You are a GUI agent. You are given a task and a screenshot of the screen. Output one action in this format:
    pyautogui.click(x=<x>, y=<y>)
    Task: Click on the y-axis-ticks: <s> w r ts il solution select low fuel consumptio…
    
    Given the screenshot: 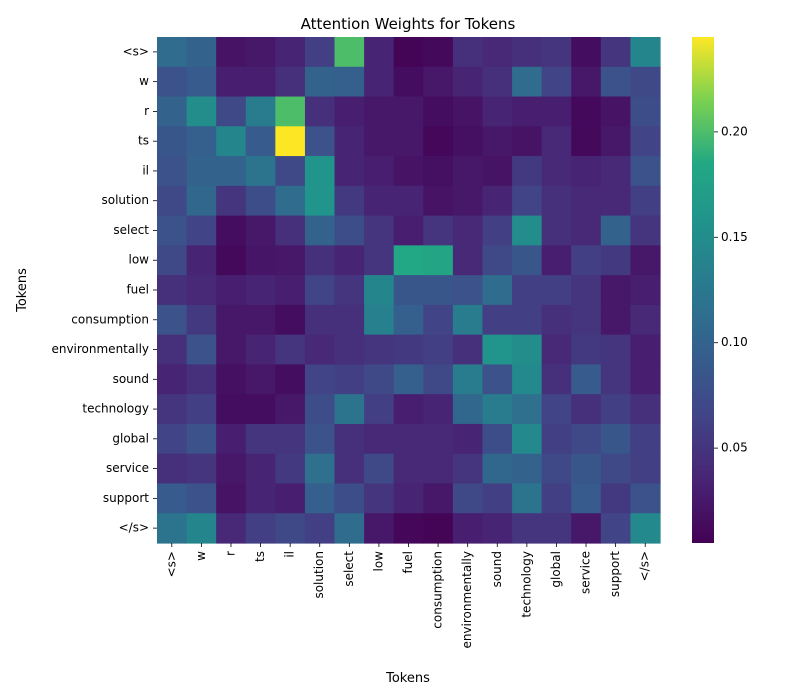 What is the action you would take?
    pyautogui.click(x=104, y=289)
    